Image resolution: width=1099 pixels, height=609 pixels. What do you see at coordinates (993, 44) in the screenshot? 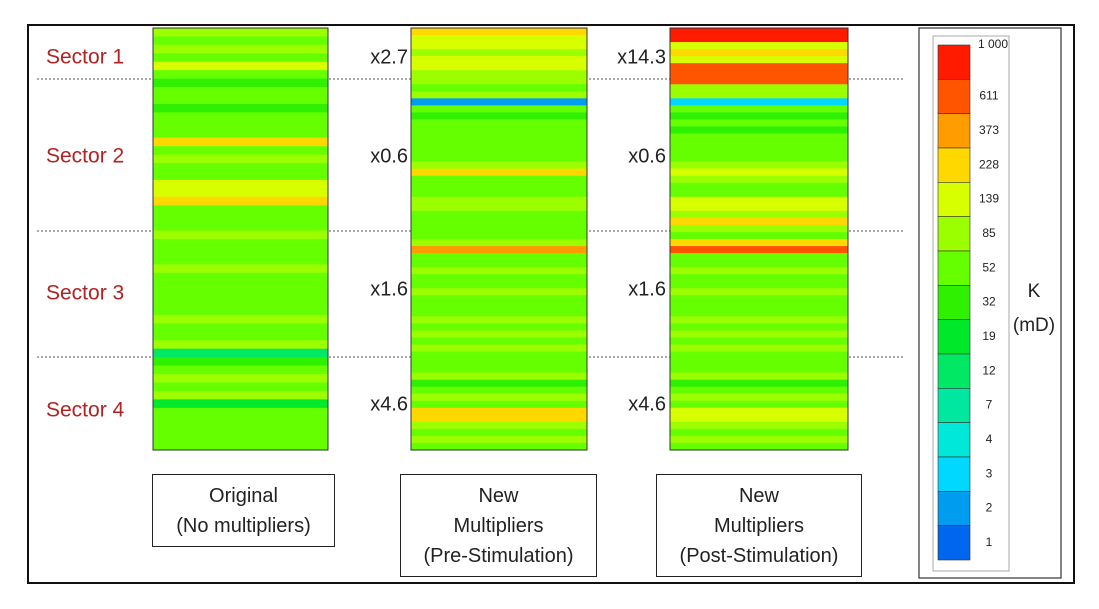
I see `colorbar-tick-label: 1 000` at bounding box center [993, 44].